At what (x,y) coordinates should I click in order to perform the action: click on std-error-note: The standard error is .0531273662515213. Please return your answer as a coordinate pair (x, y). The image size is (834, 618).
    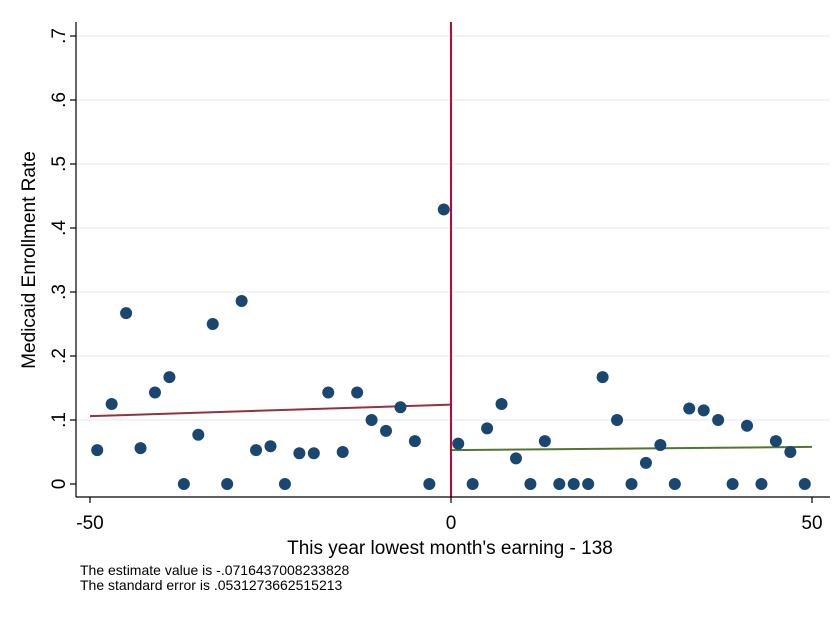
    Looking at the image, I should click on (211, 585).